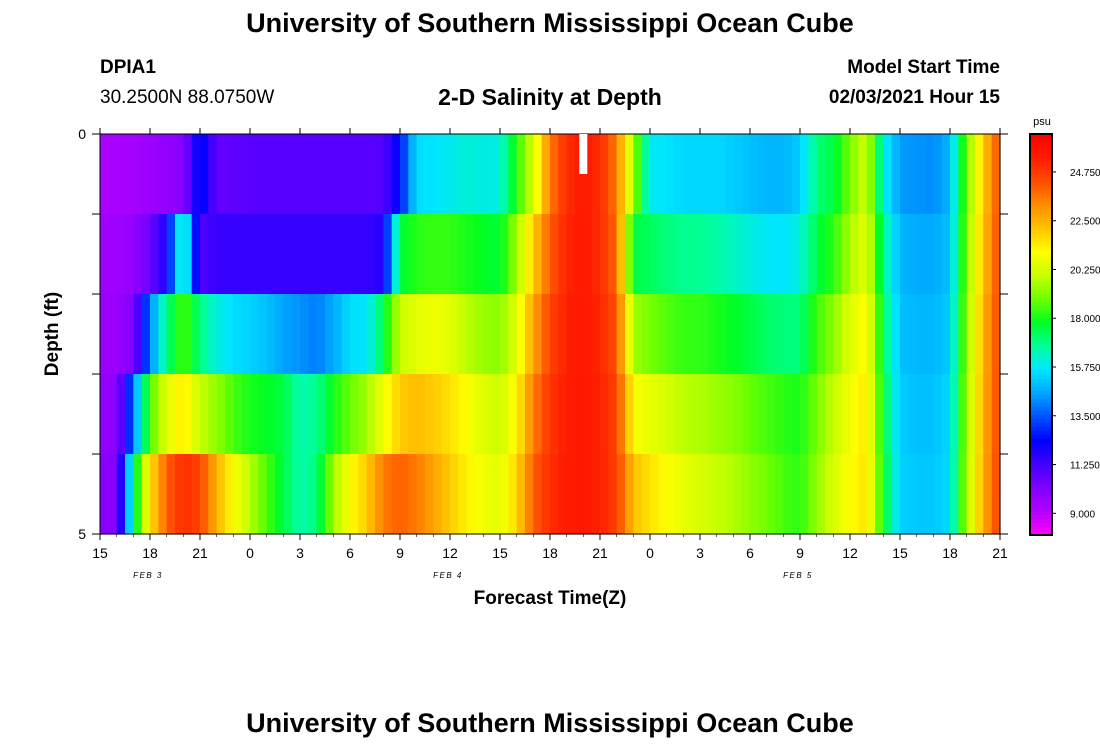 This screenshot has height=750, width=1100. Describe the element at coordinates (798, 575) in the screenshot. I see `date-label: FEB 5` at that location.